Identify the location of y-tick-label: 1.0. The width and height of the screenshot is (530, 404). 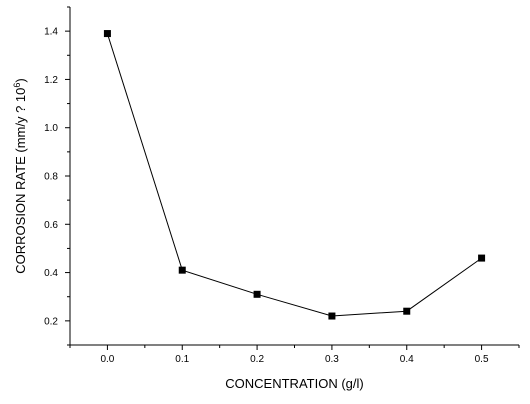
(51, 128).